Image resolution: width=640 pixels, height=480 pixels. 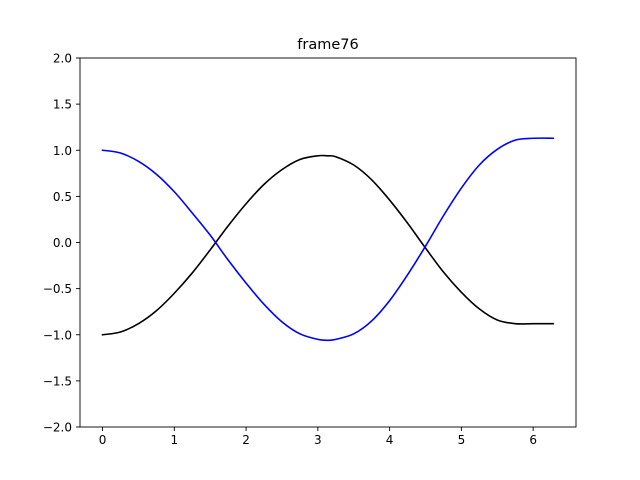 I want to click on y-tick-label: 0.5, so click(x=62, y=197).